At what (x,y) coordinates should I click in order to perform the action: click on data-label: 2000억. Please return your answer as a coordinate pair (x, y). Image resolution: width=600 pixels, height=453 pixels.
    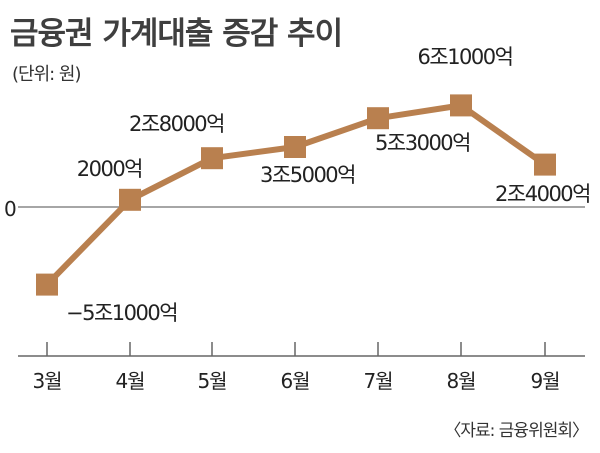
    Looking at the image, I should click on (109, 169).